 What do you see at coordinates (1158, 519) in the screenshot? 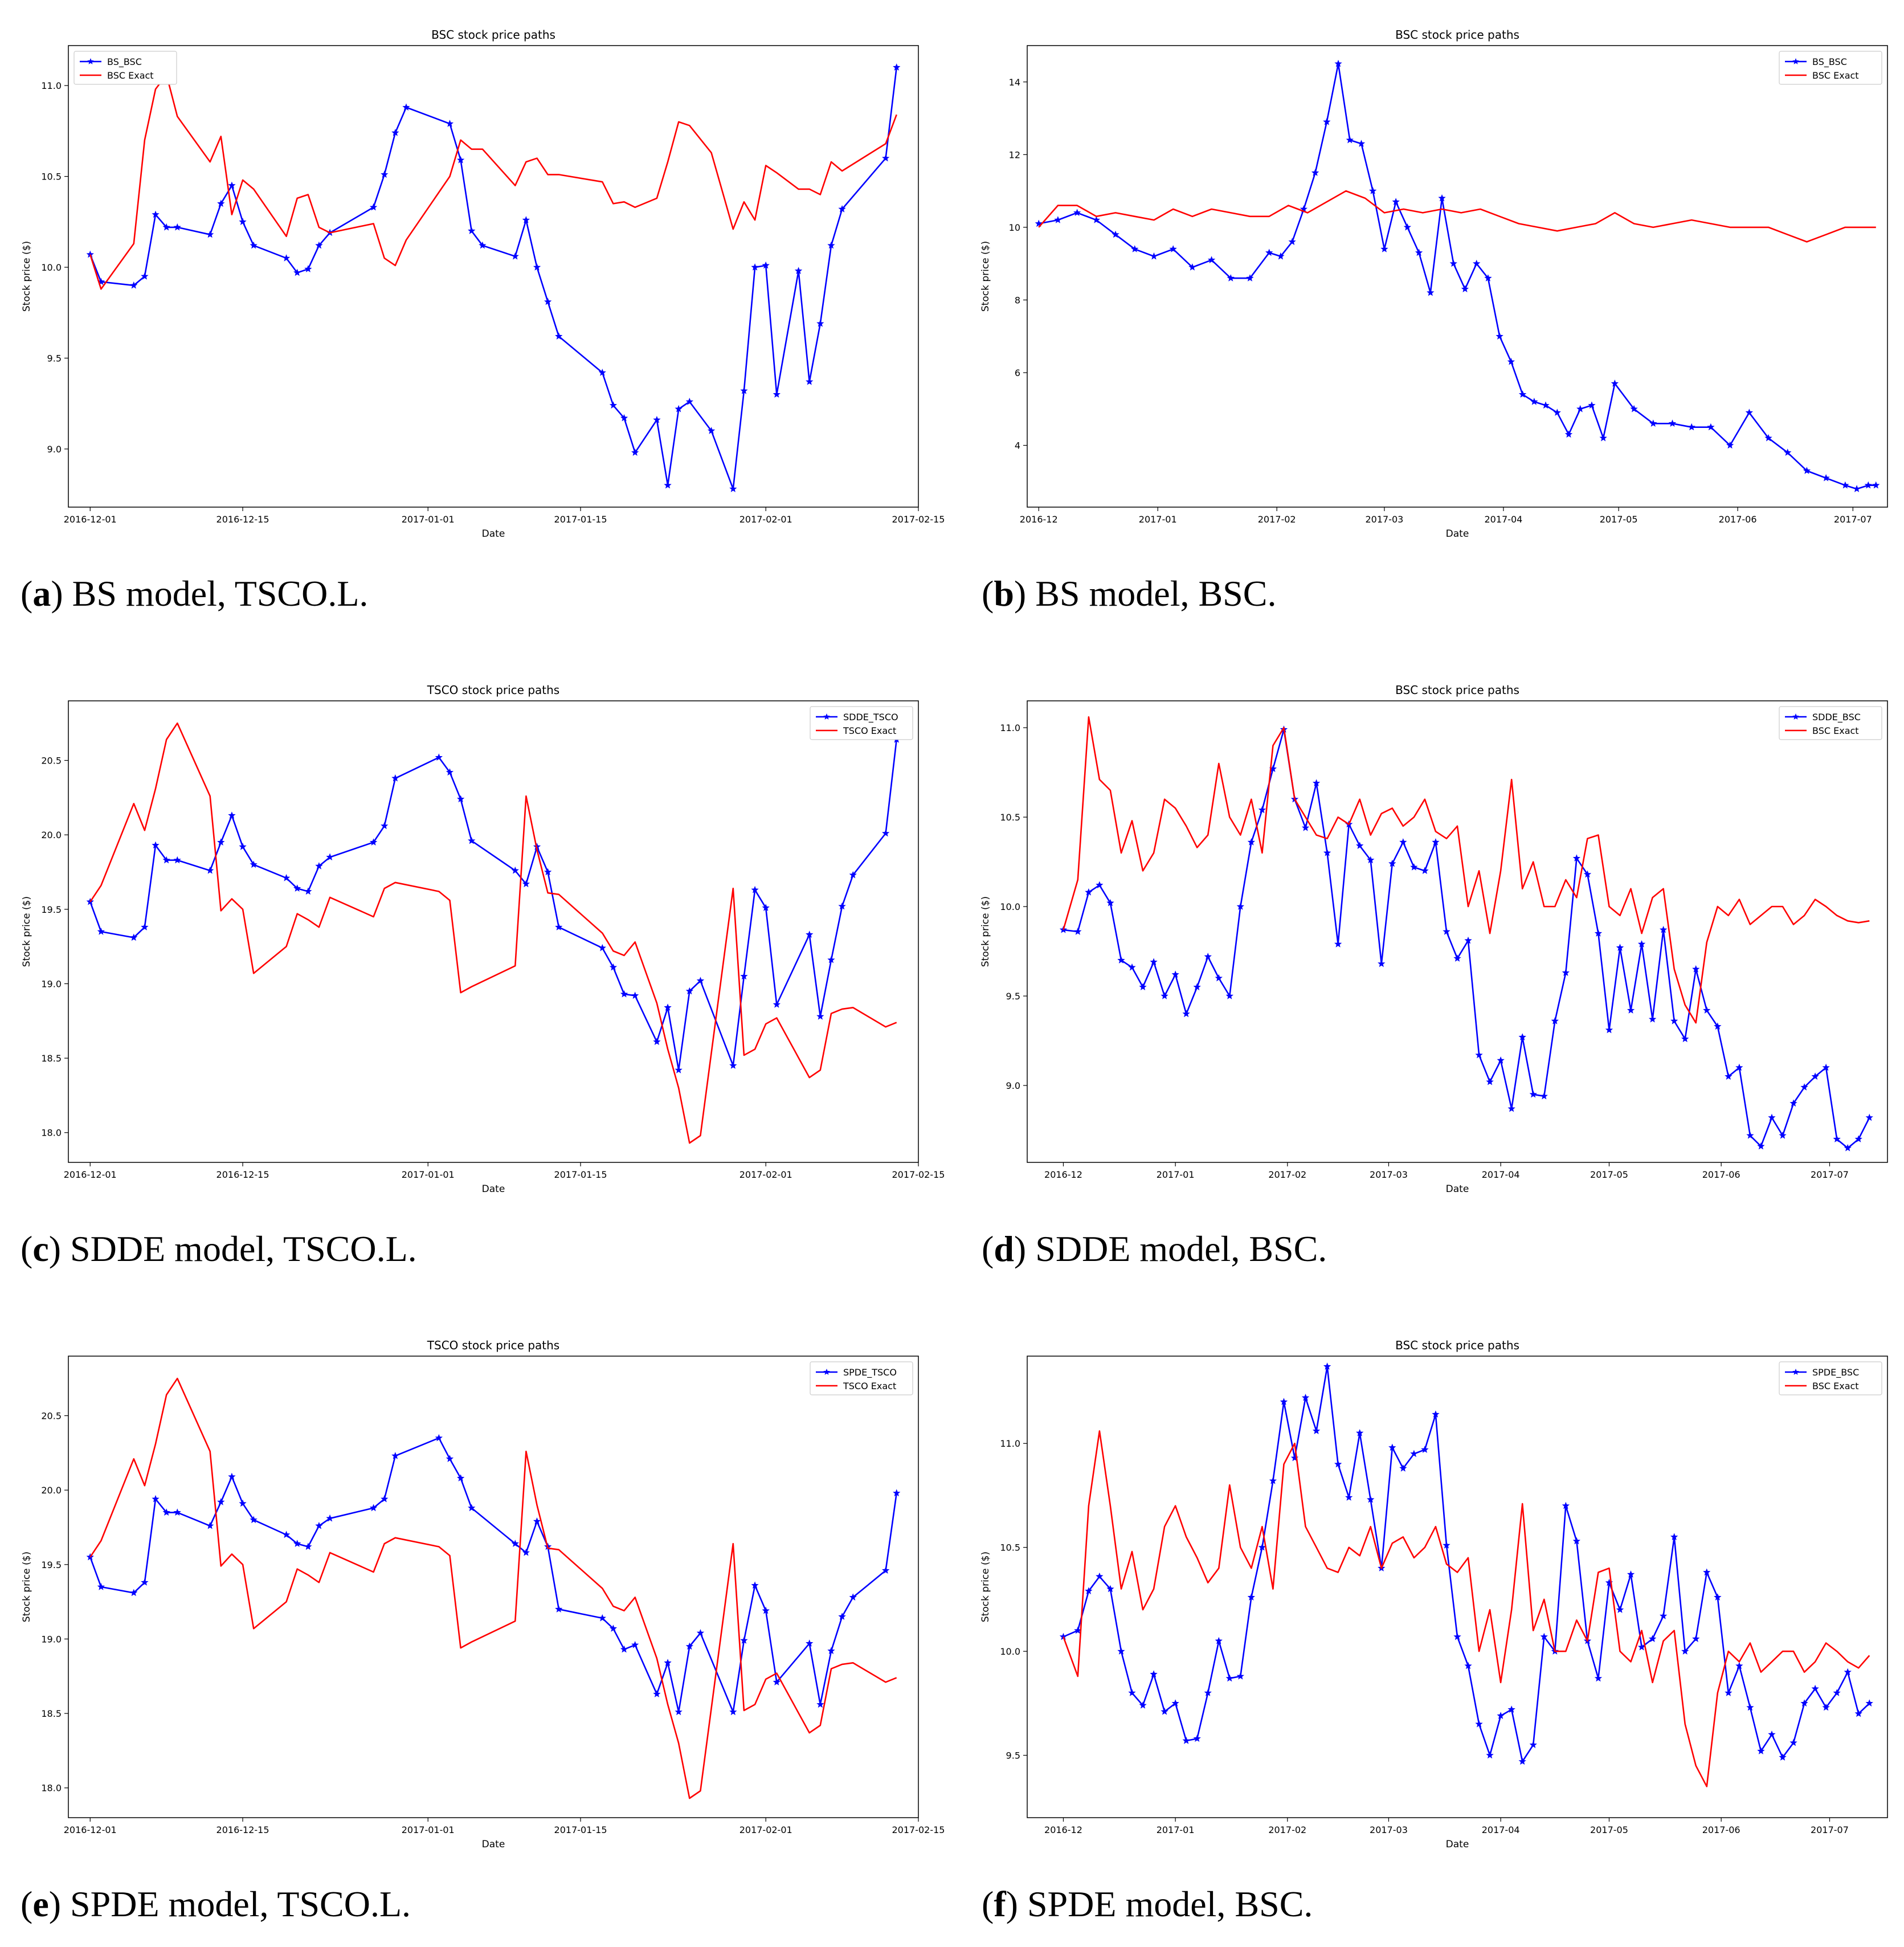
I see `x-tick-label: 2017-01` at bounding box center [1158, 519].